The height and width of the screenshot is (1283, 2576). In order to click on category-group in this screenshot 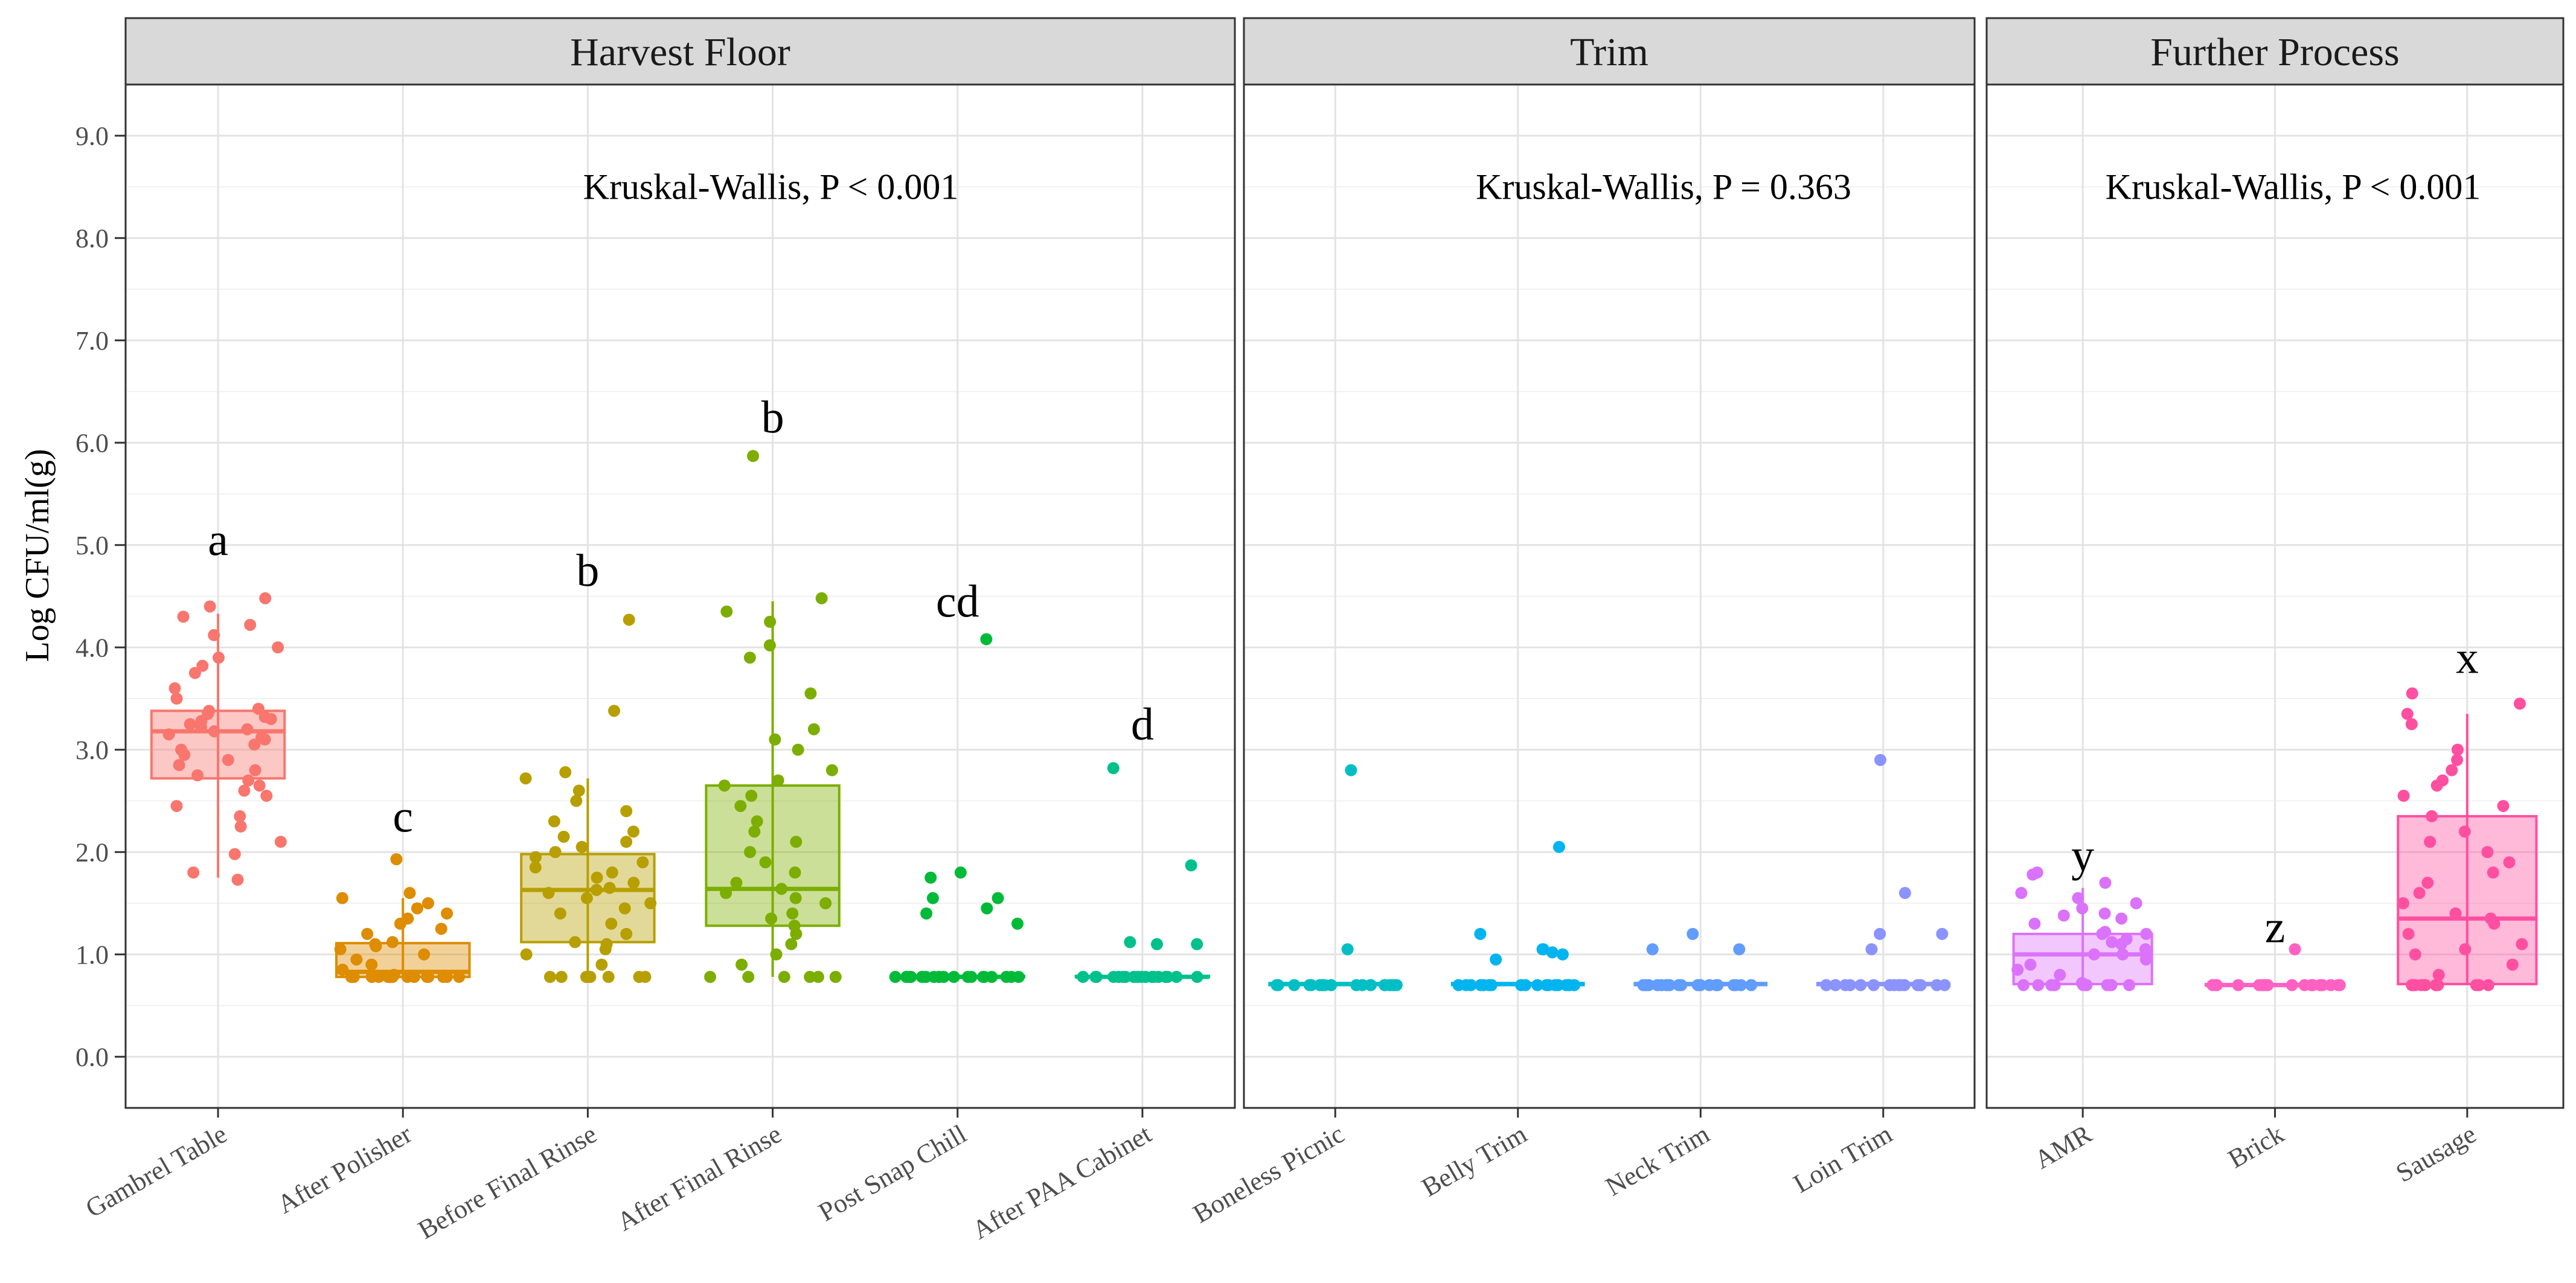, I will do `click(1517, 915)`.